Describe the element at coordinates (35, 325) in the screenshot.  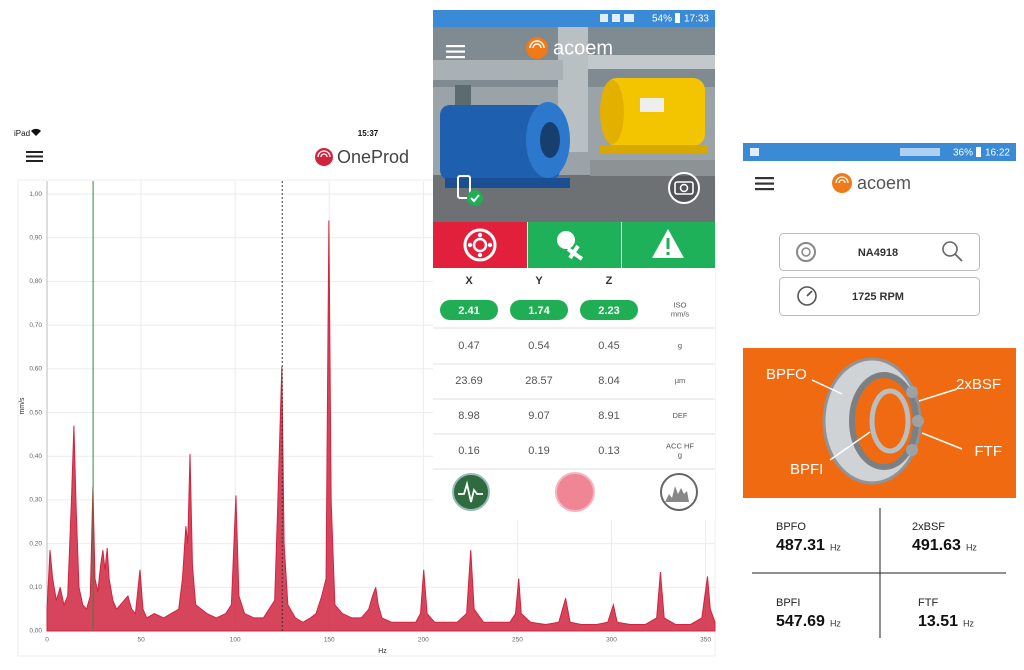
I see `y-tick-label: 0,70` at that location.